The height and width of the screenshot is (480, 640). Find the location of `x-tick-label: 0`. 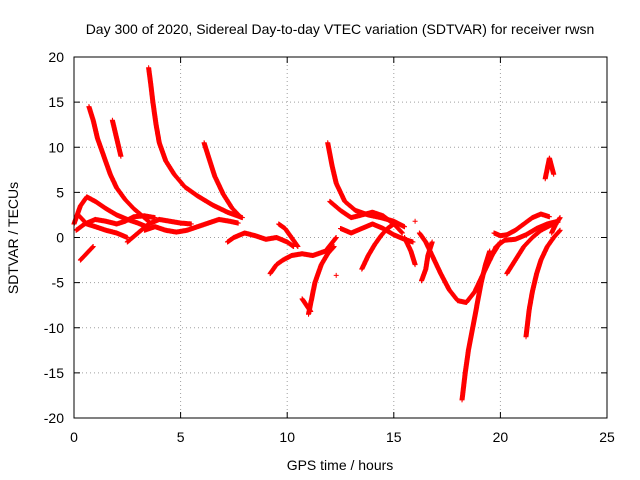

x-tick-label: 0 is located at coordinates (74, 437).